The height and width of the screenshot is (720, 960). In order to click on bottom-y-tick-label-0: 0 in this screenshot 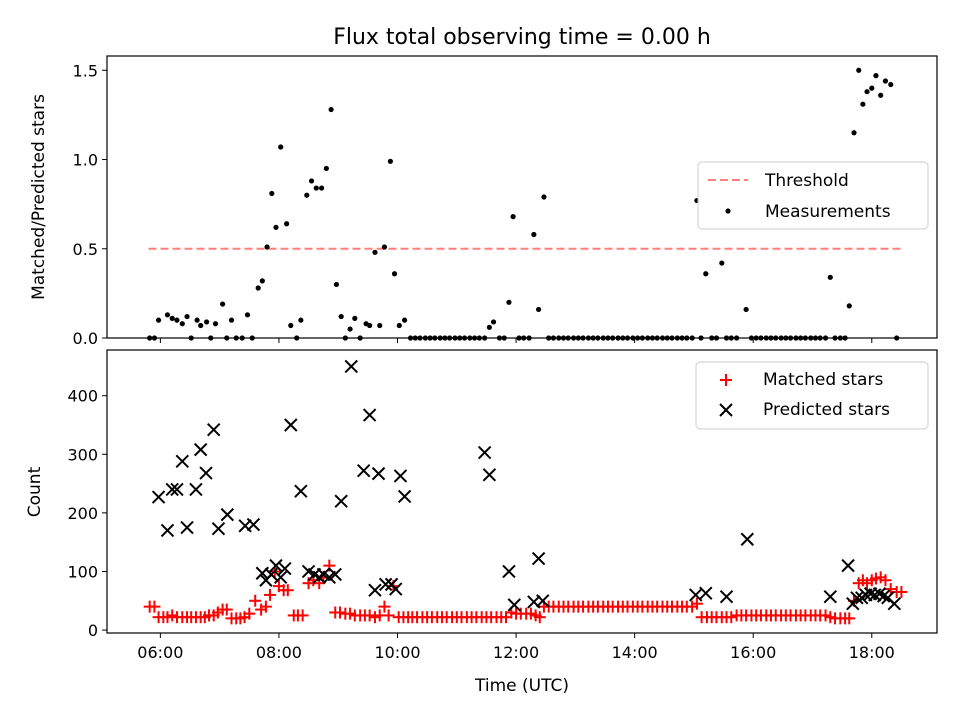, I will do `click(93, 630)`.